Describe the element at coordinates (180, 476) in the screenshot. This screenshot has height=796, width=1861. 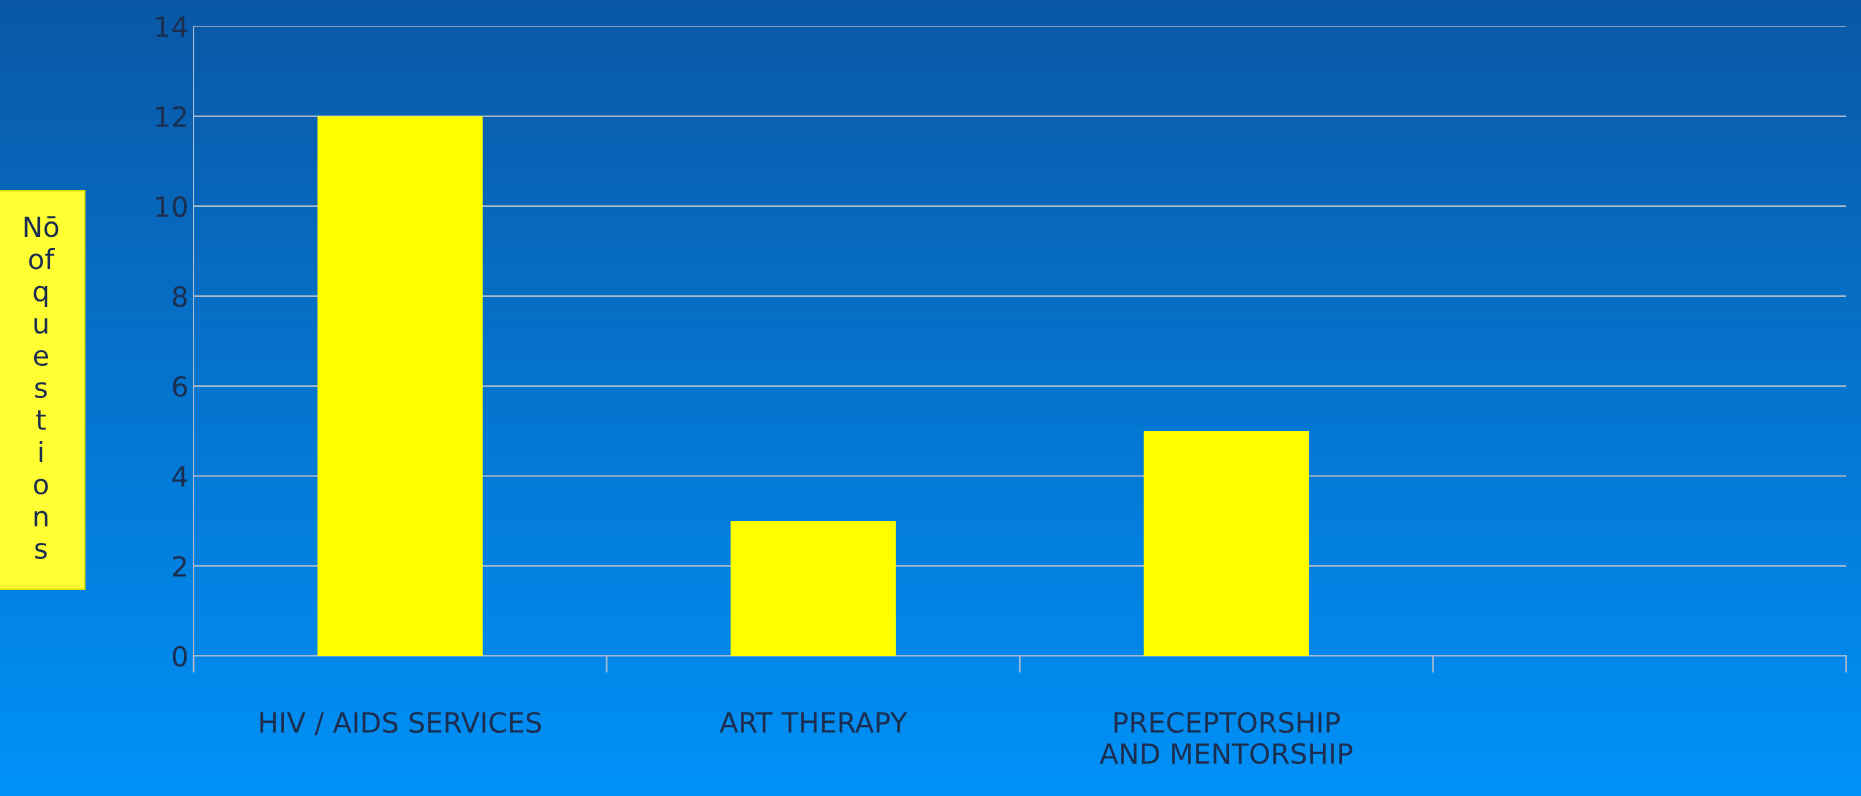
I see `y-tick-label: 4` at that location.